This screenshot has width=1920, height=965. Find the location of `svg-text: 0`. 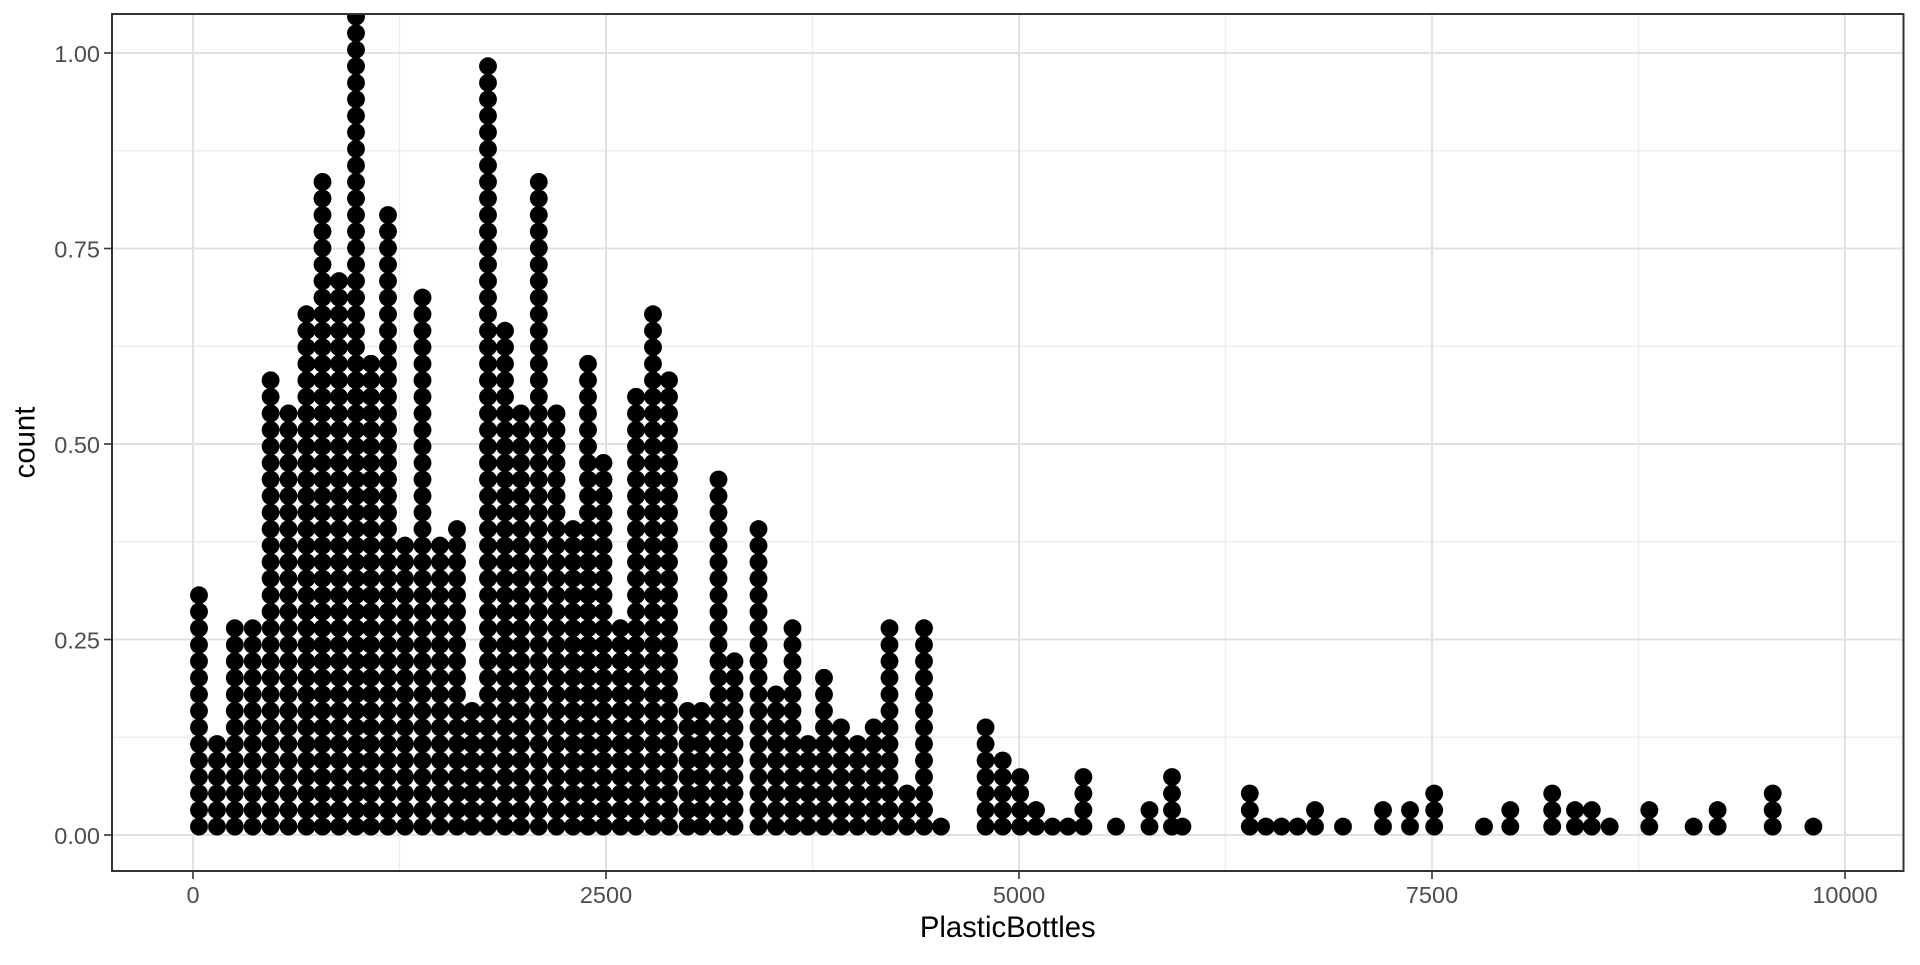

svg-text: 0 is located at coordinates (192, 895).